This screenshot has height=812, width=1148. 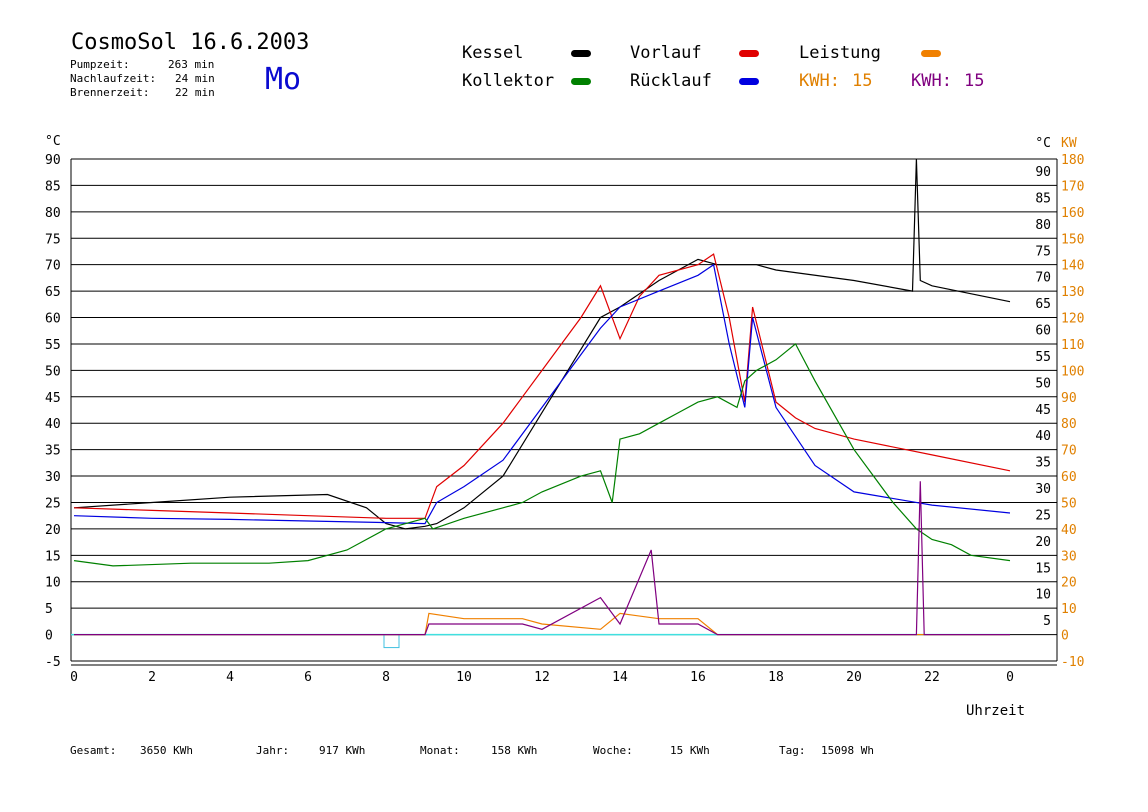 I want to click on x-axis-label: Uhrzeit, so click(x=995, y=711).